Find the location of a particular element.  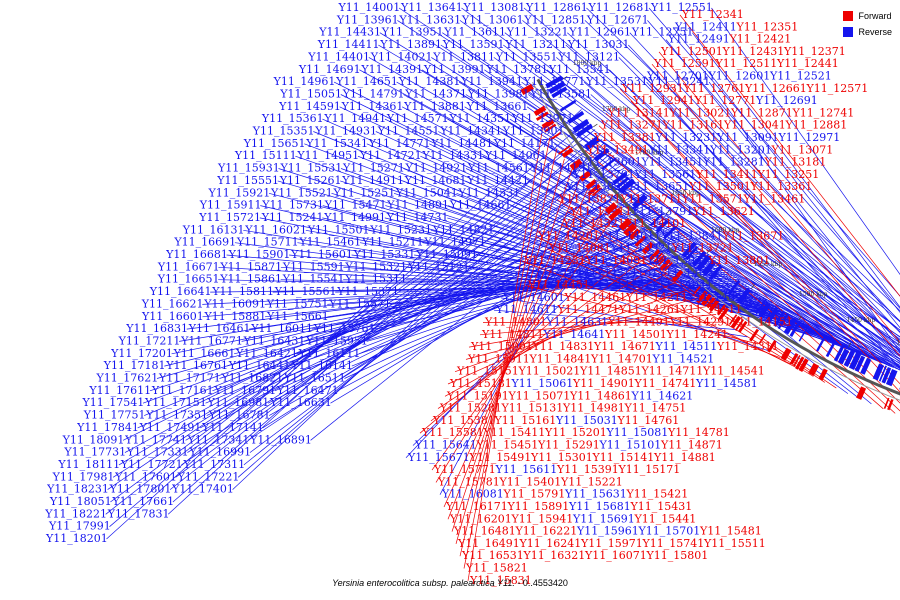

gene-label-reverse: Y11_13611 is located at coordinates (474, 32).